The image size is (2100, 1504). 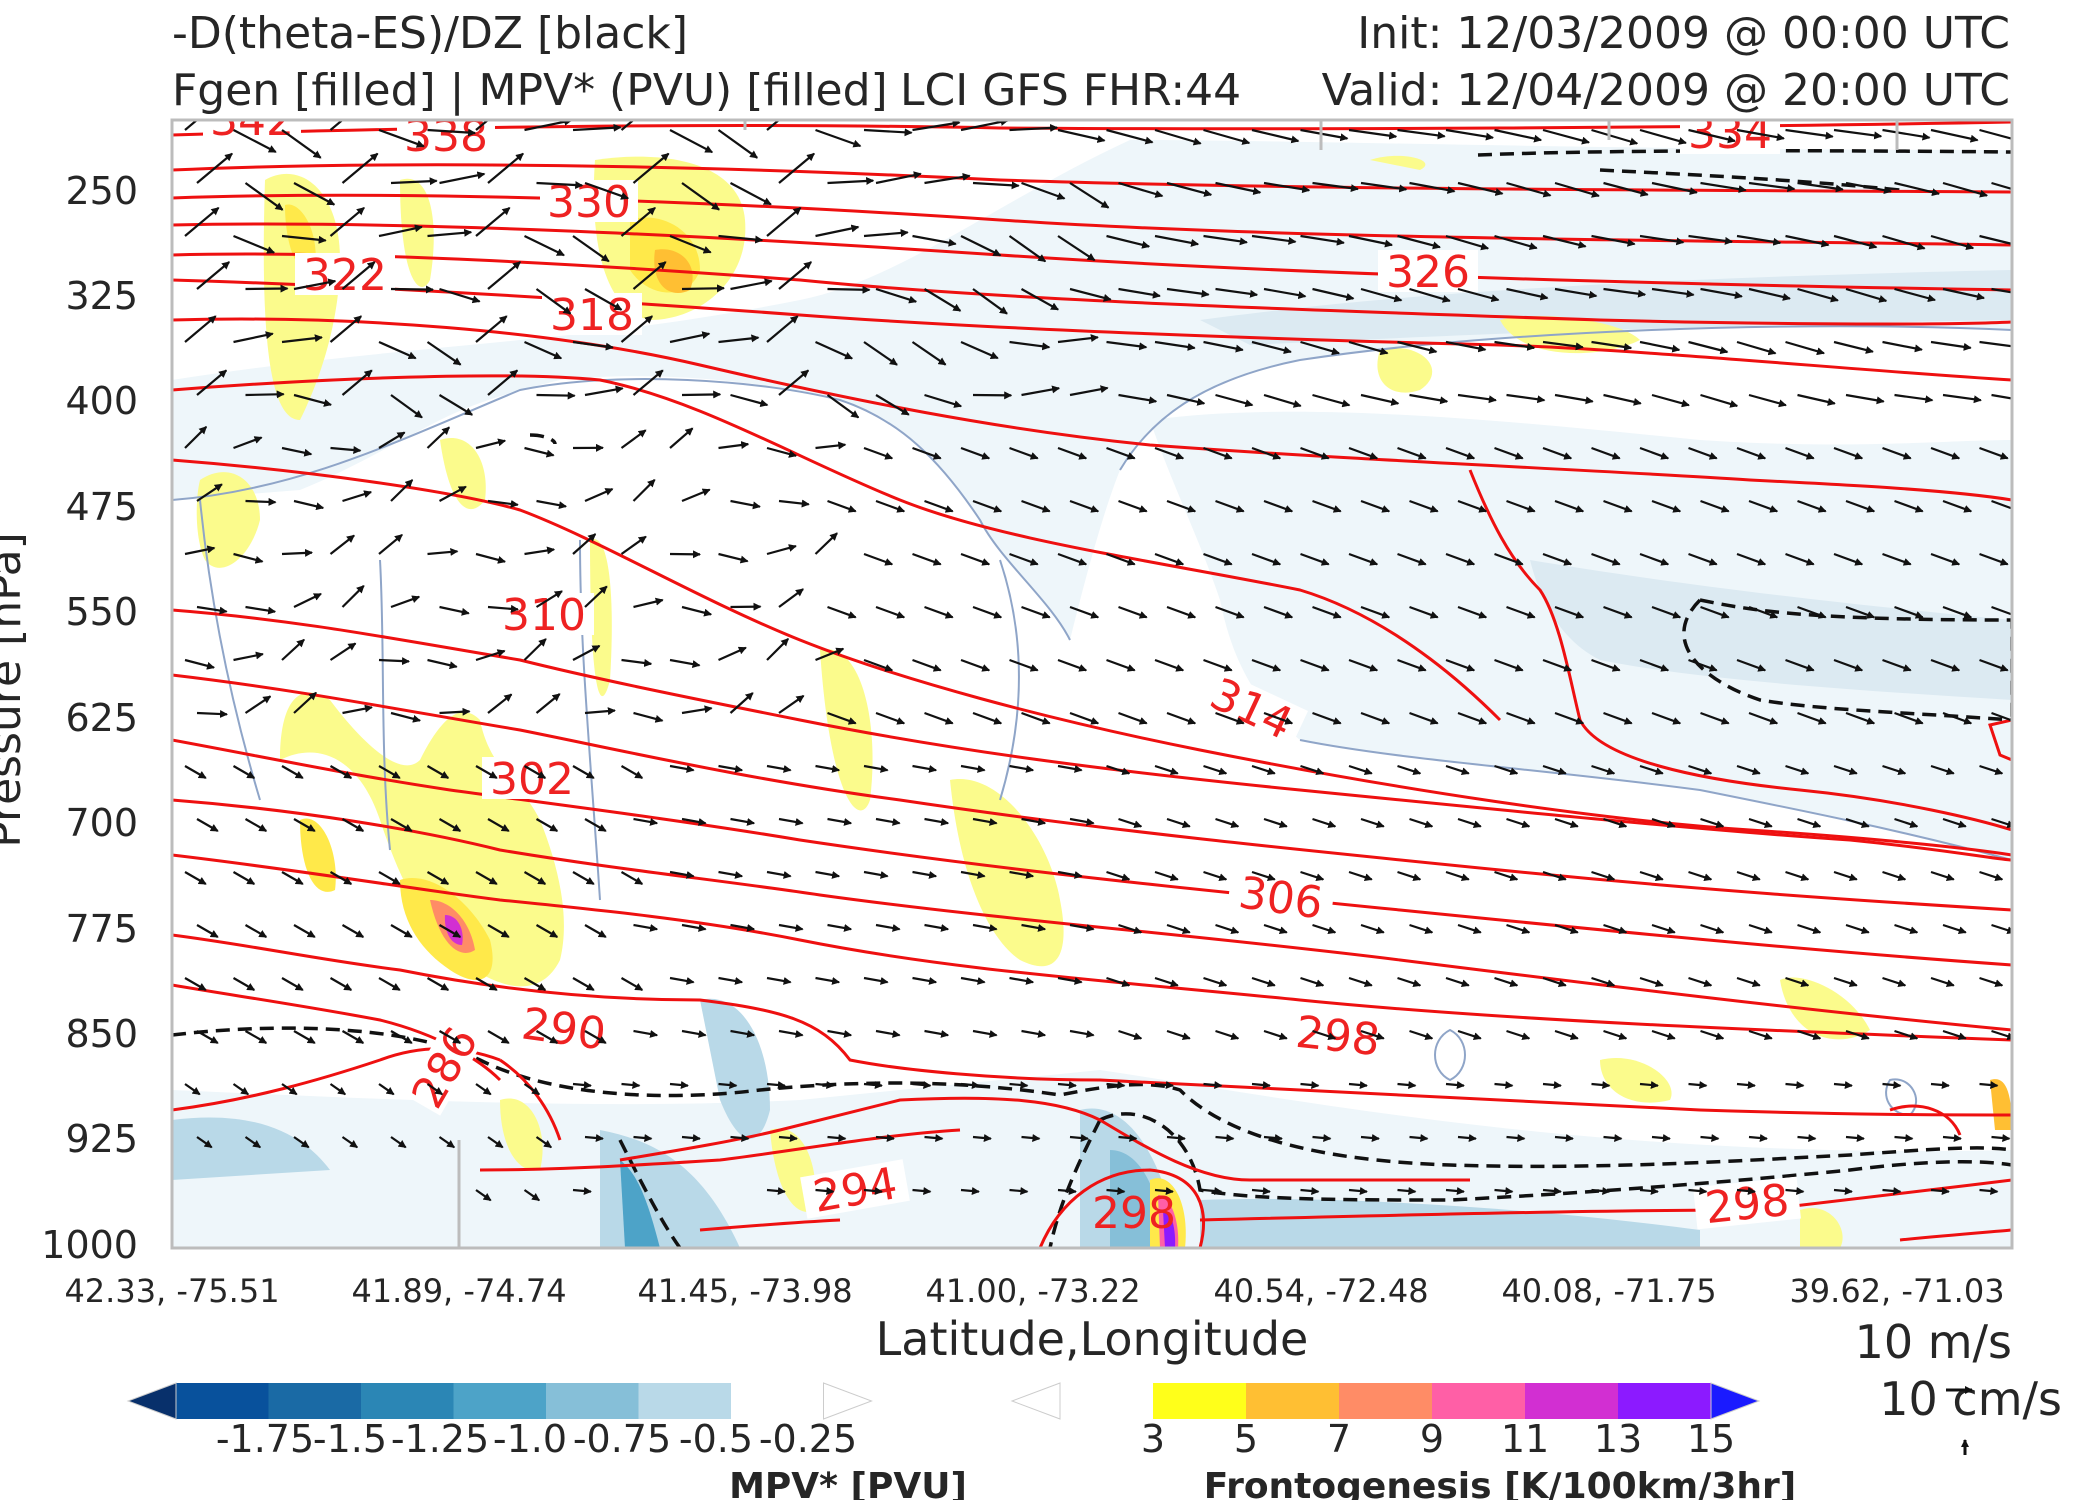 I want to click on mpv-colorbar, so click(x=500, y=1401).